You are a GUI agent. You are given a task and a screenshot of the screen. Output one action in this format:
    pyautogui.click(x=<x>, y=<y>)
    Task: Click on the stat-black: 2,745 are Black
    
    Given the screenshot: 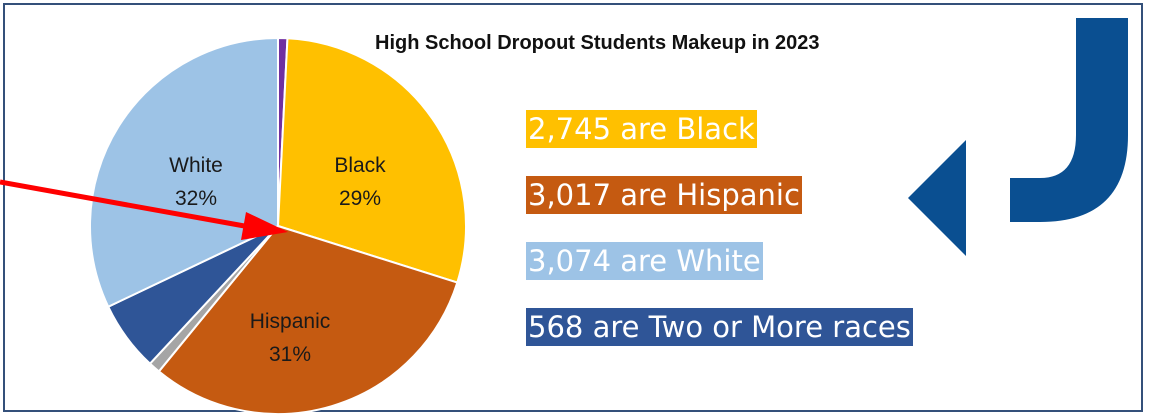 What is the action you would take?
    pyautogui.click(x=641, y=129)
    